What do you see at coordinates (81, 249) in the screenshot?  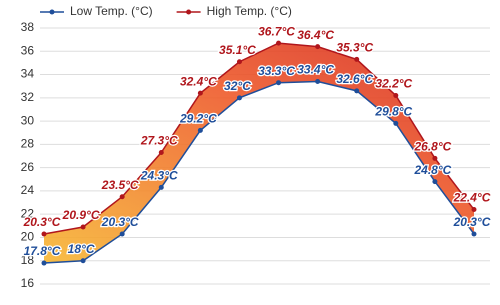 I see `value-label: 18°C` at bounding box center [81, 249].